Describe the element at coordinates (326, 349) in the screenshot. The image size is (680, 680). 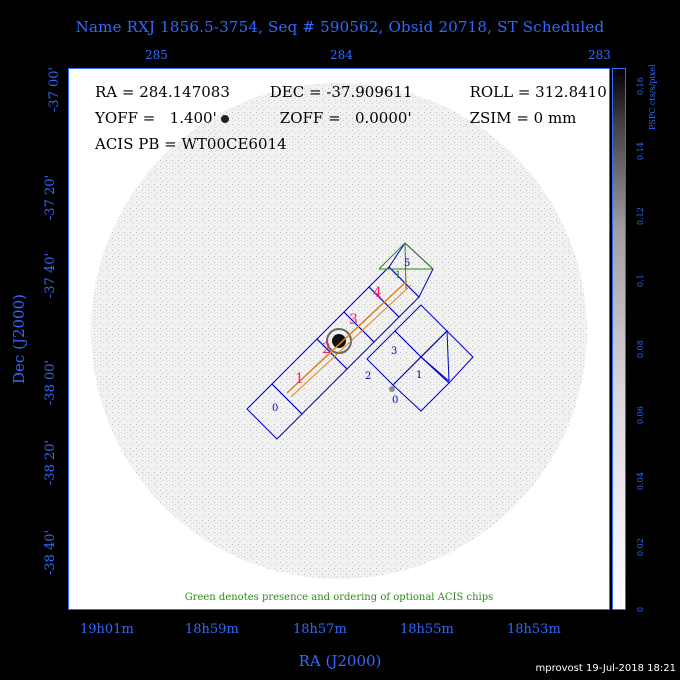
I see `focus-label: 2` at that location.